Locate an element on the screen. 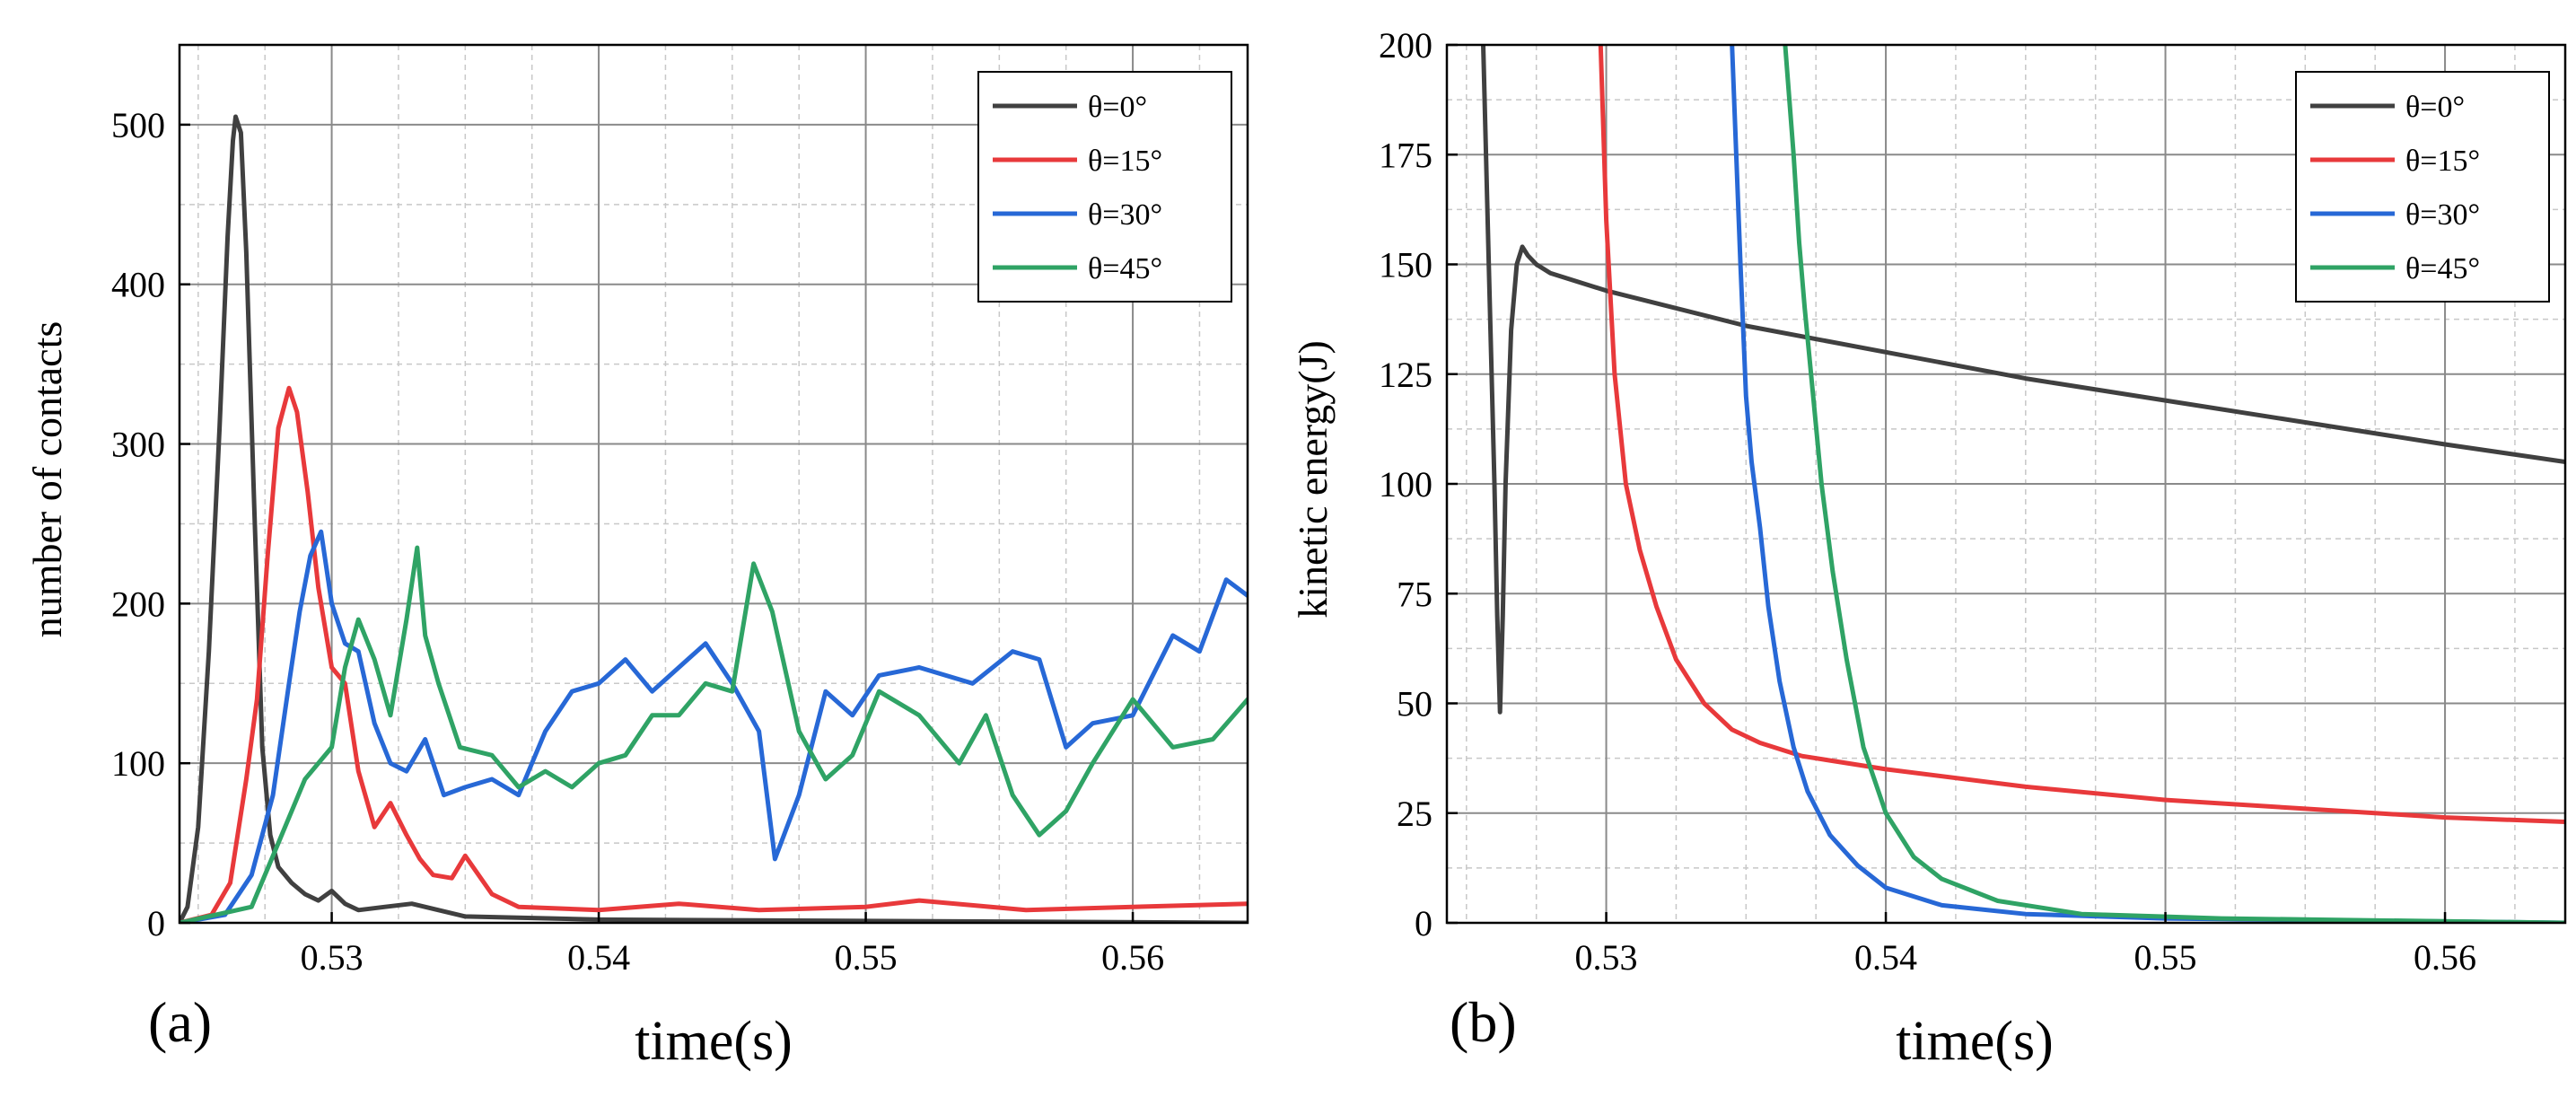 This screenshot has height=1097, width=2576. panel-a-legend: θ=0° θ=15° θ=30° θ=45° is located at coordinates (1104, 187).